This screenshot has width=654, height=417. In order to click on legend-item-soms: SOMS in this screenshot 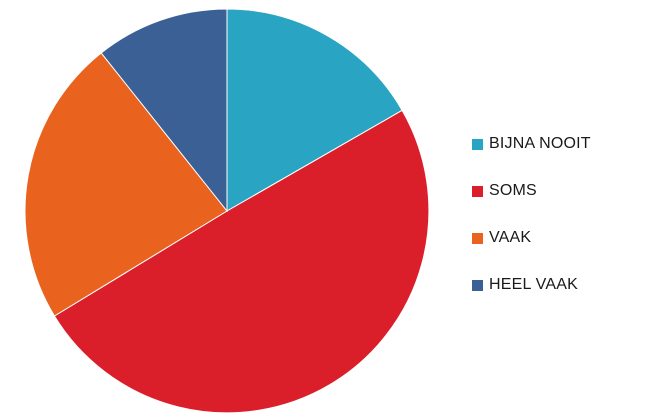, I will do `click(531, 191)`.